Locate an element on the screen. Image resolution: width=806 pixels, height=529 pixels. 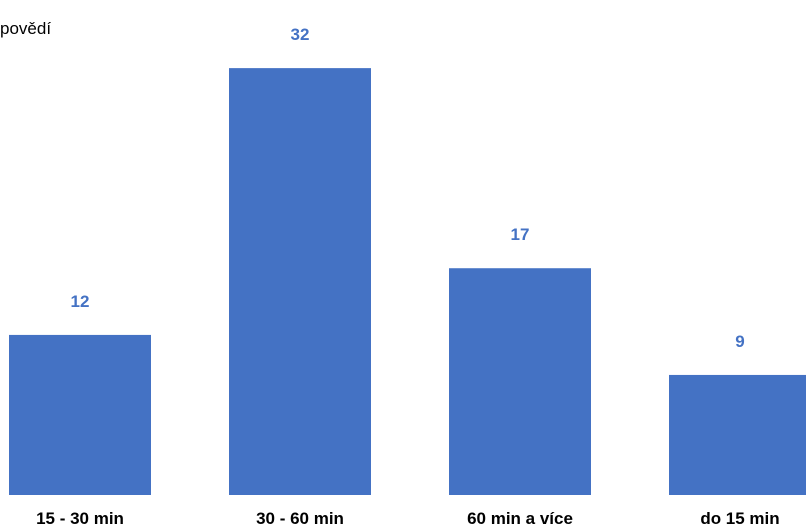
value-label-3: 17 is located at coordinates (520, 234).